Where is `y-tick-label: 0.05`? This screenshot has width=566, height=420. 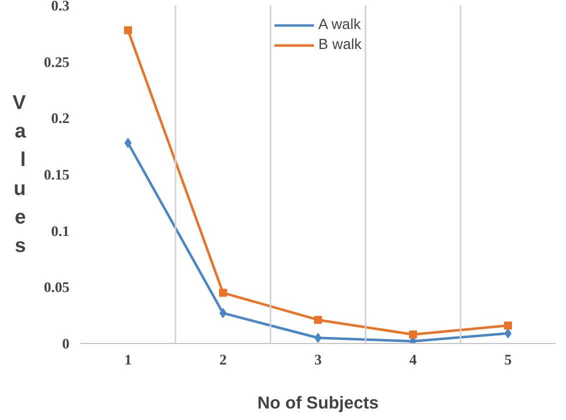
y-tick-label: 0.05 is located at coordinates (57, 288).